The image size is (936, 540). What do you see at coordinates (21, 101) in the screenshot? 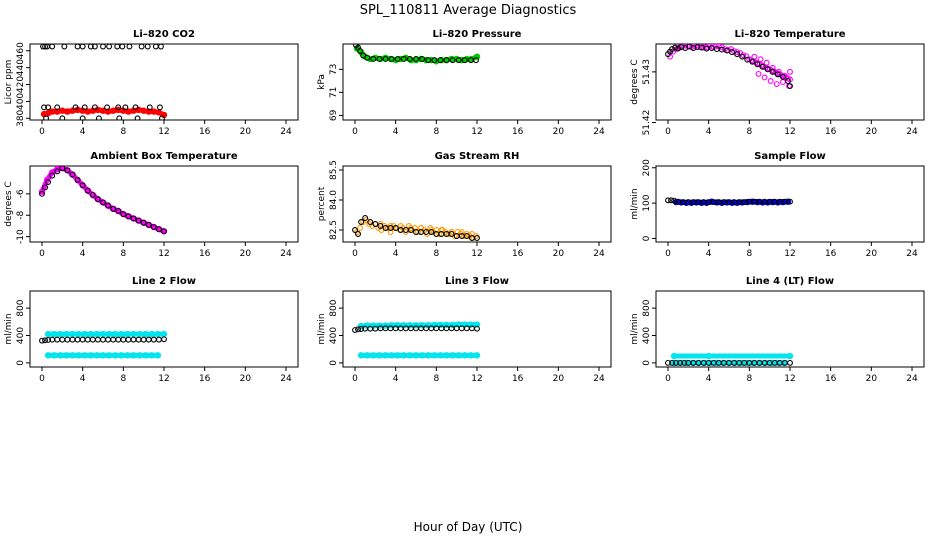
I see `panel-1-y-tick-label: 400` at bounding box center [21, 101].